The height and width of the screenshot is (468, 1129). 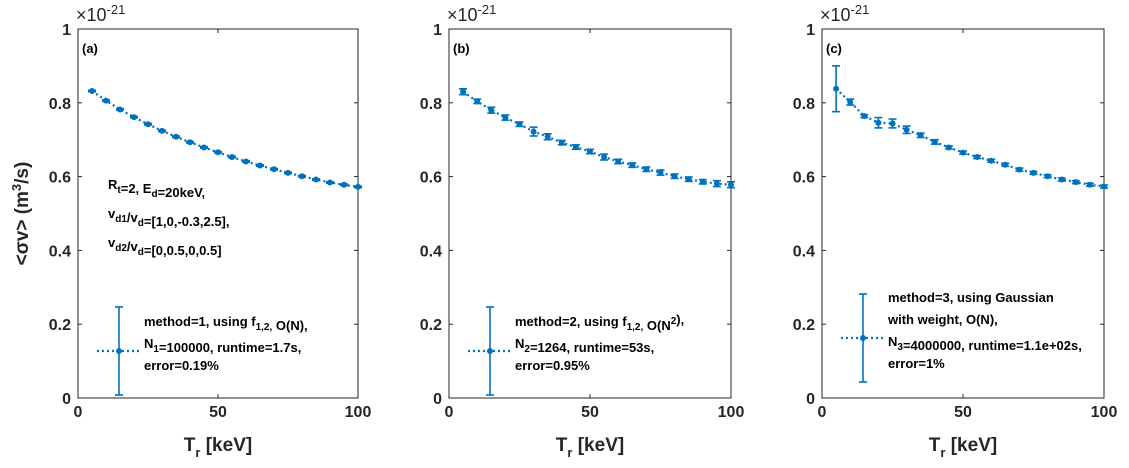 What do you see at coordinates (226, 323) in the screenshot?
I see `legend-text: method=1, using f1,2, O(N),` at bounding box center [226, 323].